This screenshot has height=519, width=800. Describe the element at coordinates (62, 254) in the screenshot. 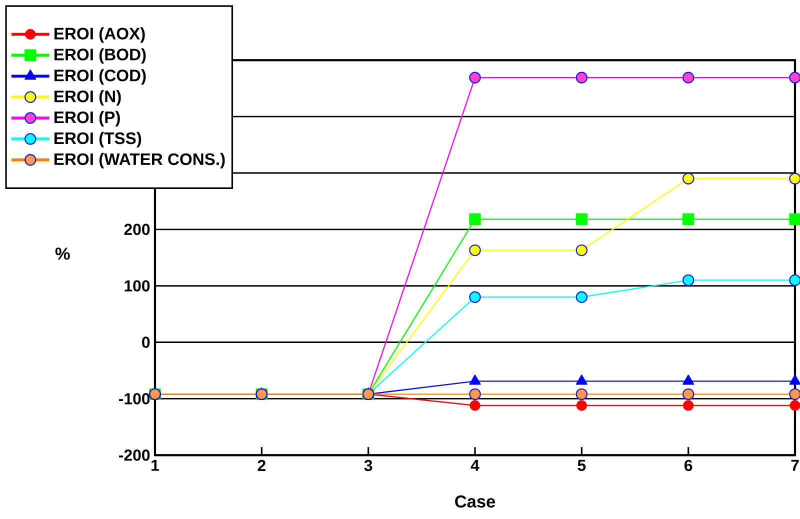

I see `y-axis-title: %` at that location.